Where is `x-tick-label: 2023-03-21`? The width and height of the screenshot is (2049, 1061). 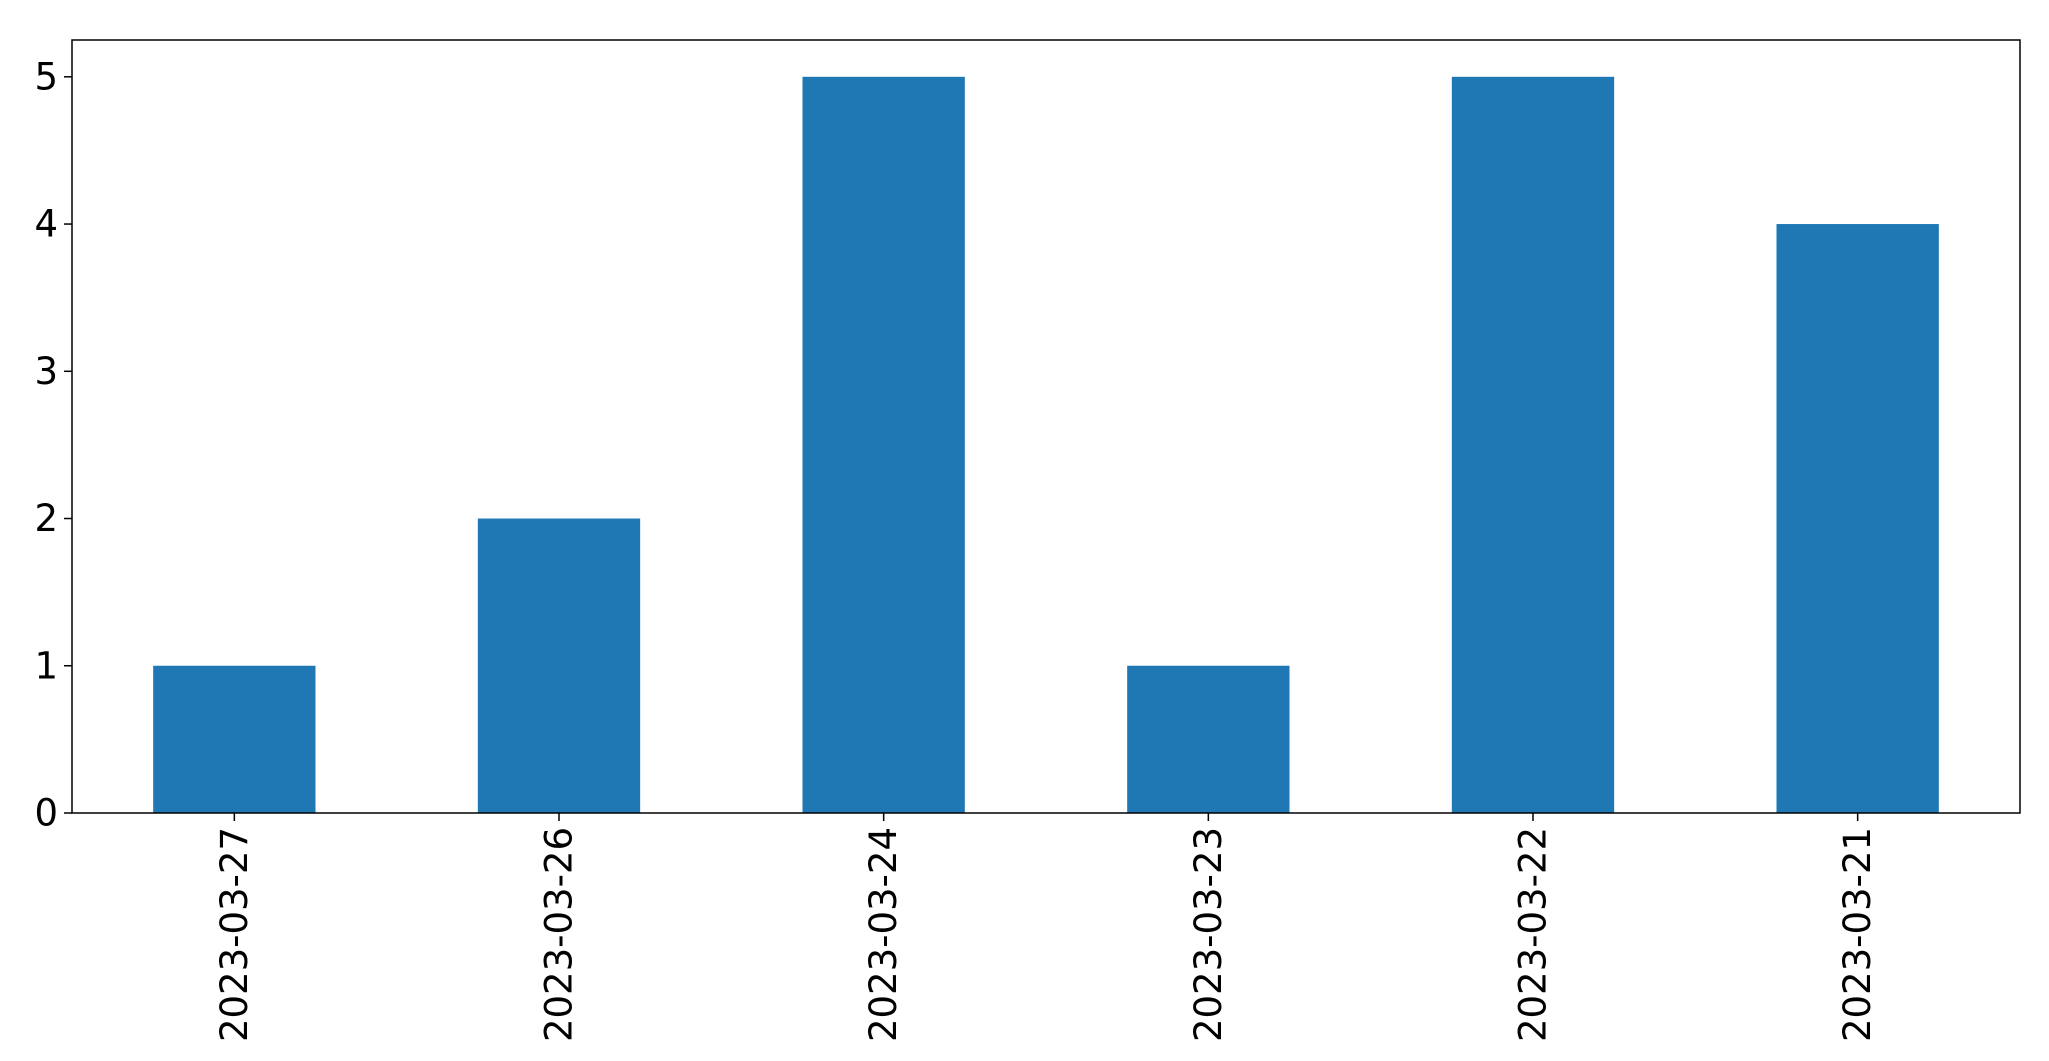
x-tick-label: 2023-03-21 is located at coordinates (1857, 934).